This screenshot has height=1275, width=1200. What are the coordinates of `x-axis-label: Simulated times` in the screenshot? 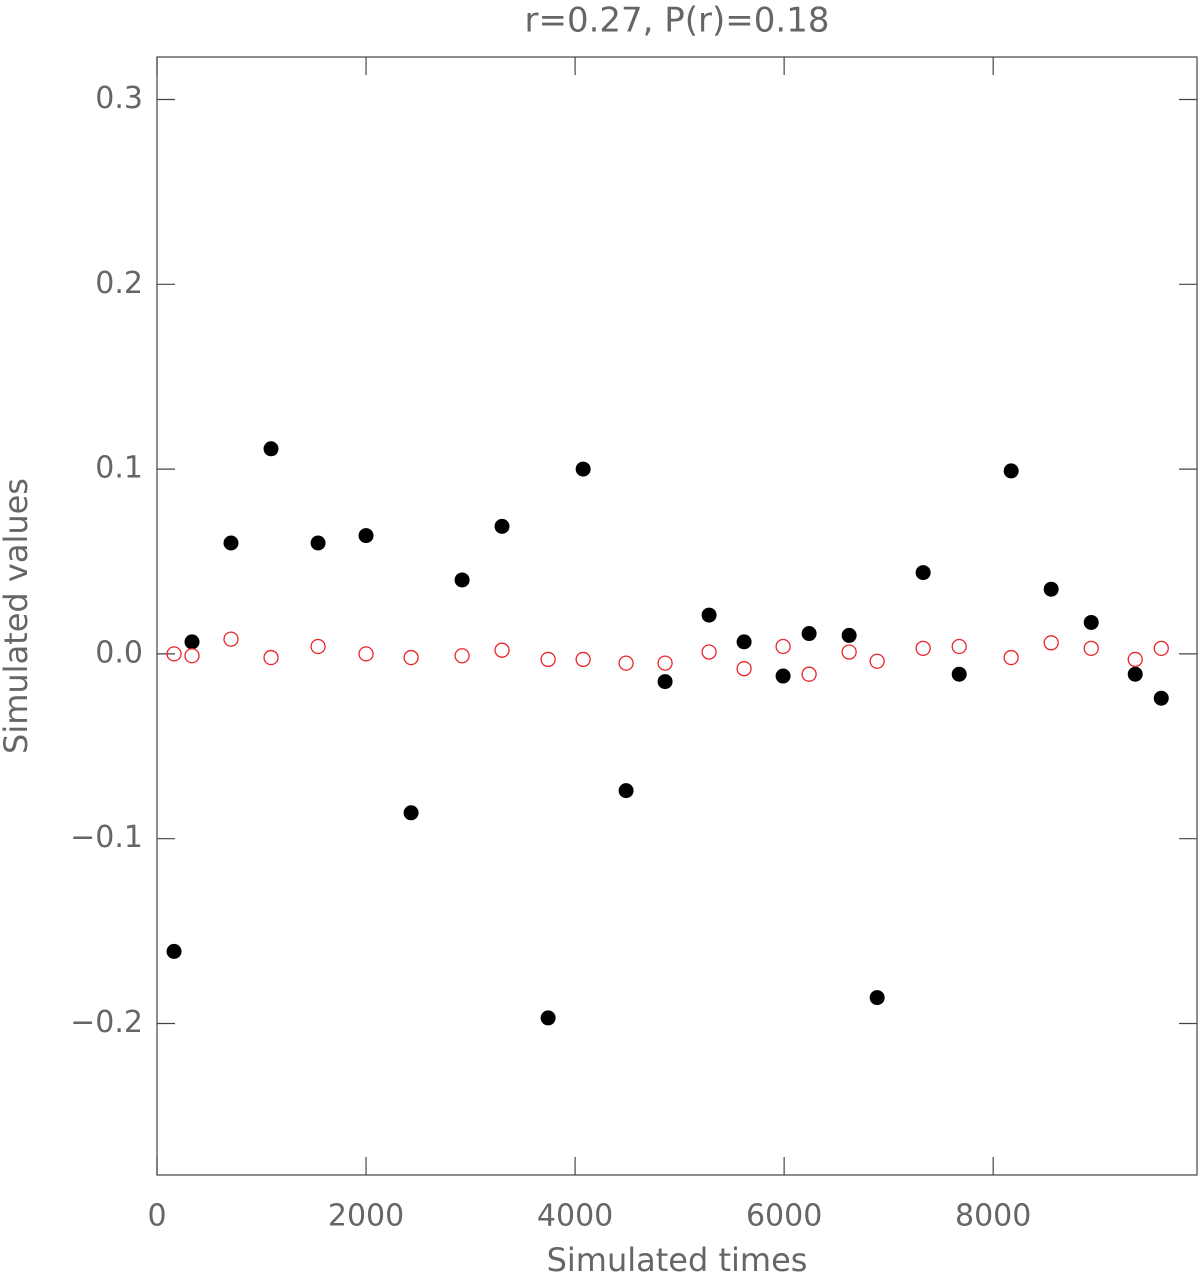 It's located at (677, 1258).